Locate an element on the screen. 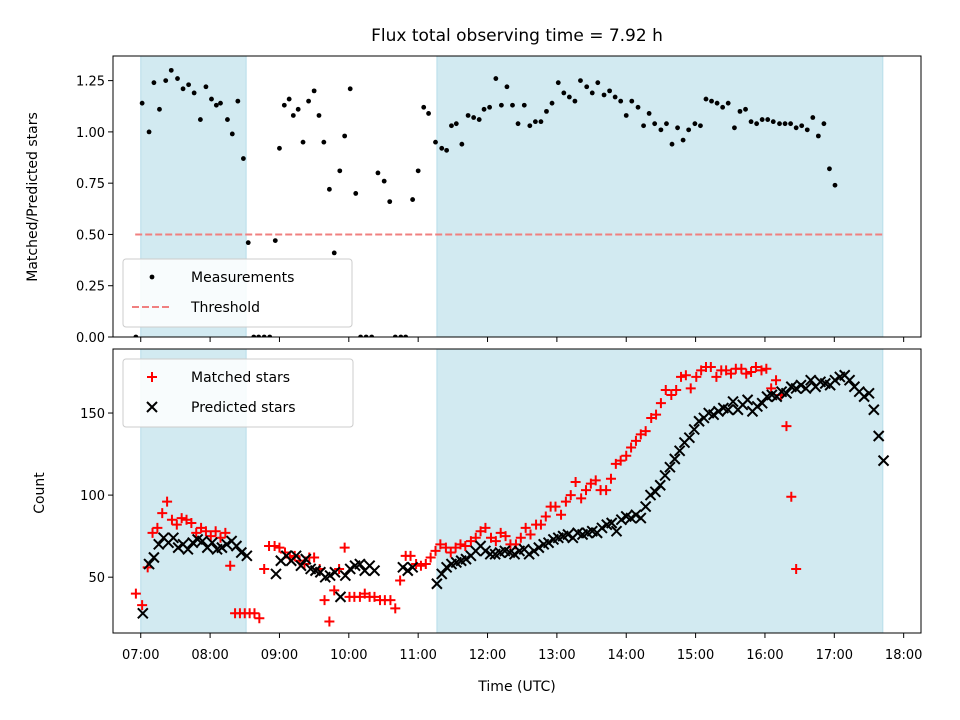 This screenshot has width=960, height=720. x-tick-label: 12:00 is located at coordinates (487, 655).